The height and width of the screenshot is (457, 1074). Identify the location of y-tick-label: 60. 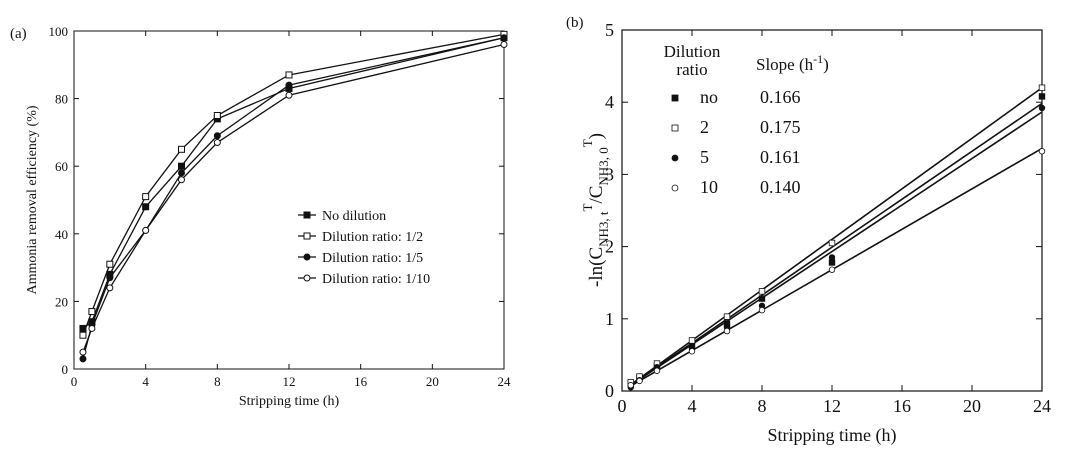
(61, 166).